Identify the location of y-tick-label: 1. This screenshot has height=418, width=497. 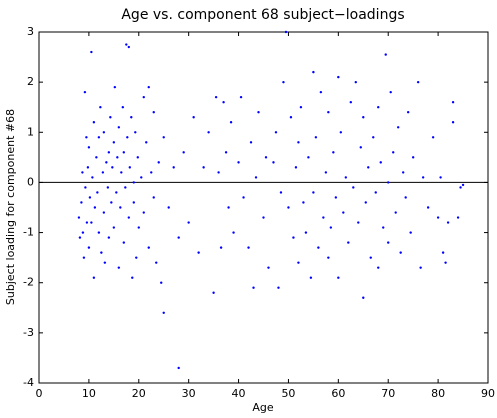
(30, 131).